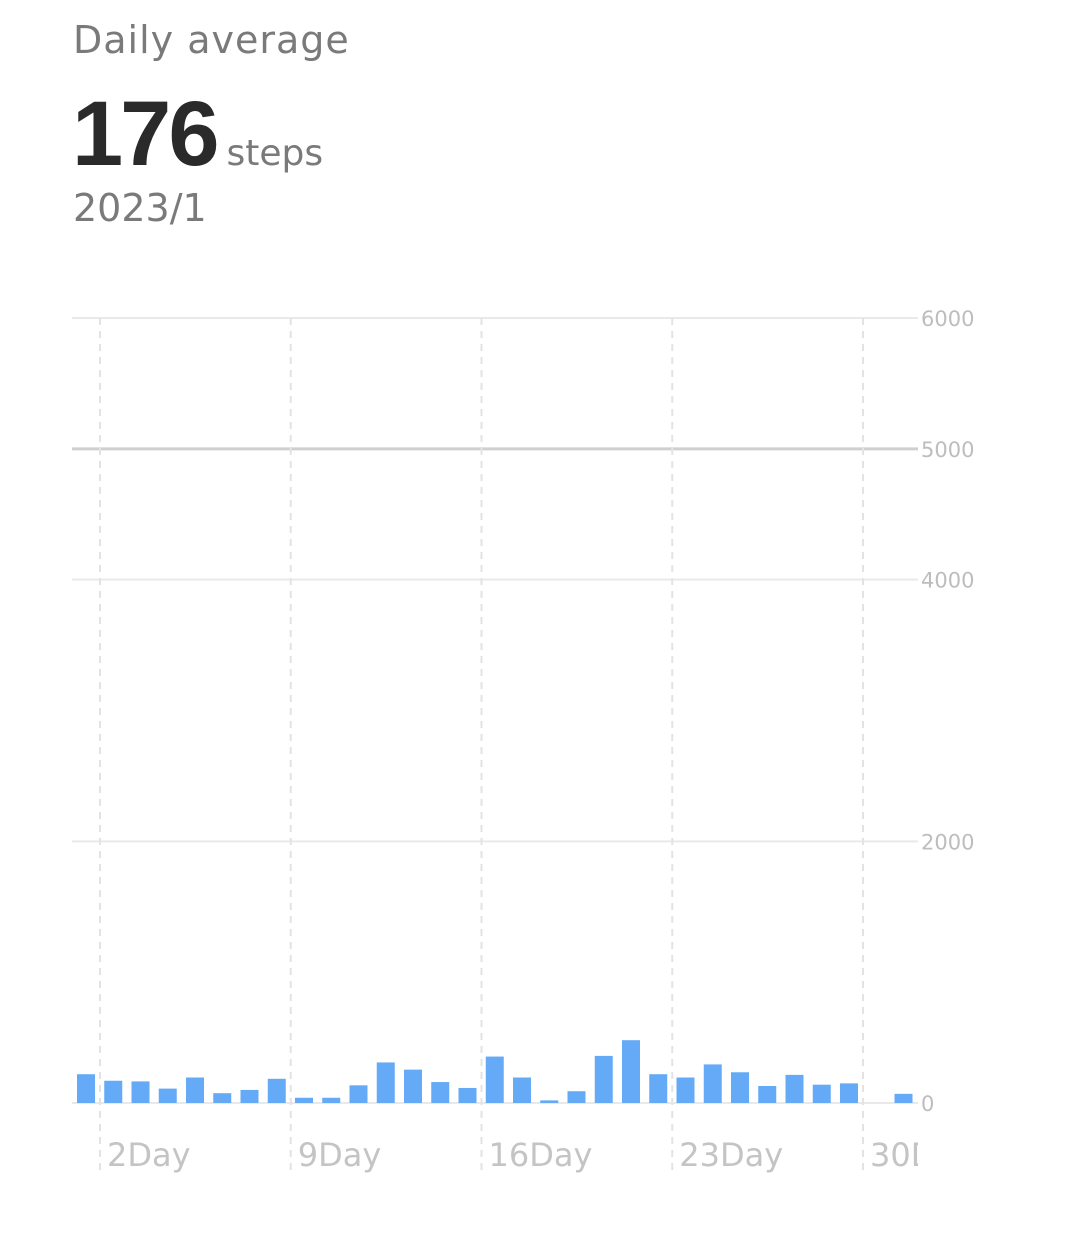 Image resolution: width=1080 pixels, height=1244 pixels. I want to click on x-tick-label: 2Day, so click(149, 1155).